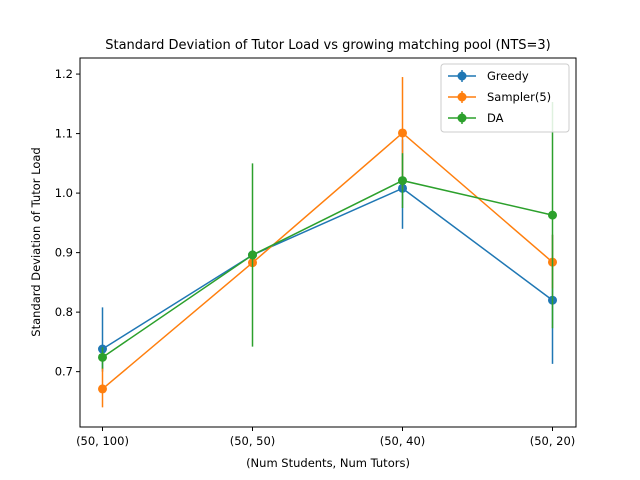 This screenshot has height=480, width=640. I want to click on legend: Greedy Sampler(5) DA, so click(505, 98).